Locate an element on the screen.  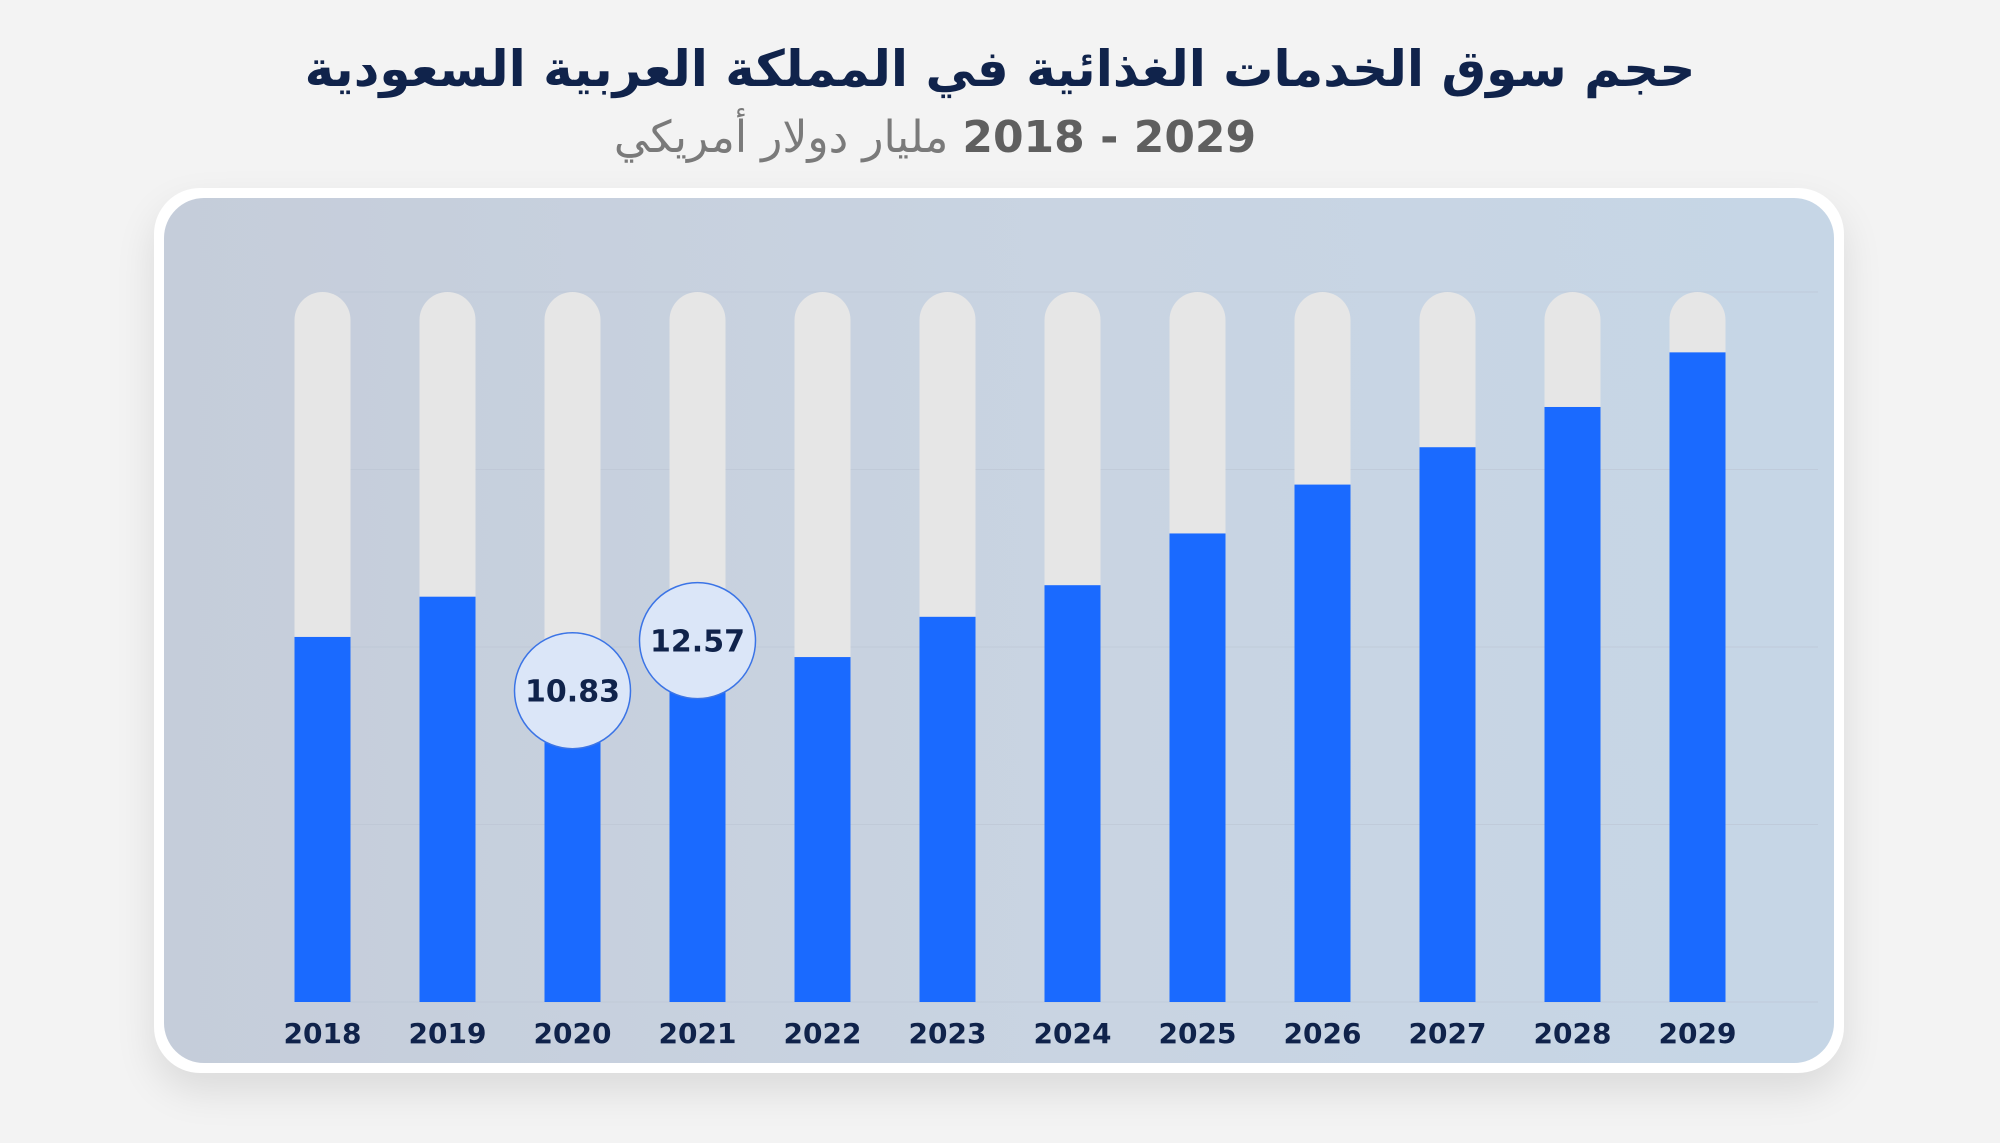
bar-2024 is located at coordinates (1072, 793).